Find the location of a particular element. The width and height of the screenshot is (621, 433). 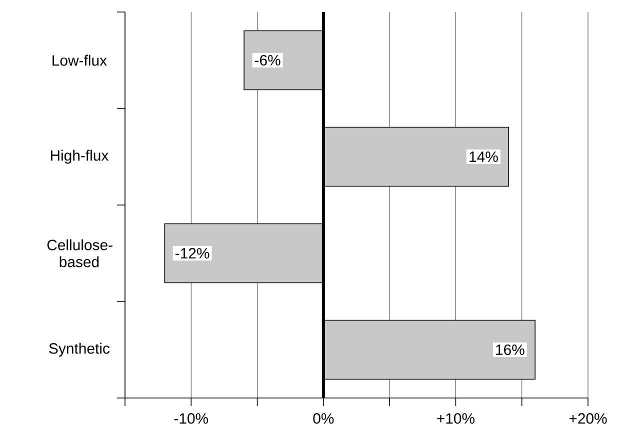

data-label: 14% is located at coordinates (484, 157).